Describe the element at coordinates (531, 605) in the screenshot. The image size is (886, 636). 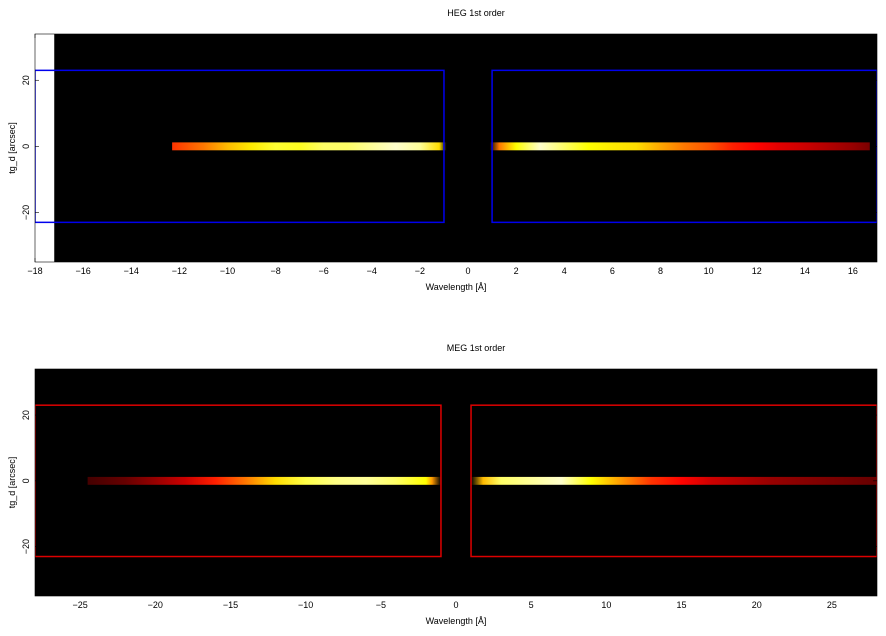
I see `x-tick-label: 5` at that location.